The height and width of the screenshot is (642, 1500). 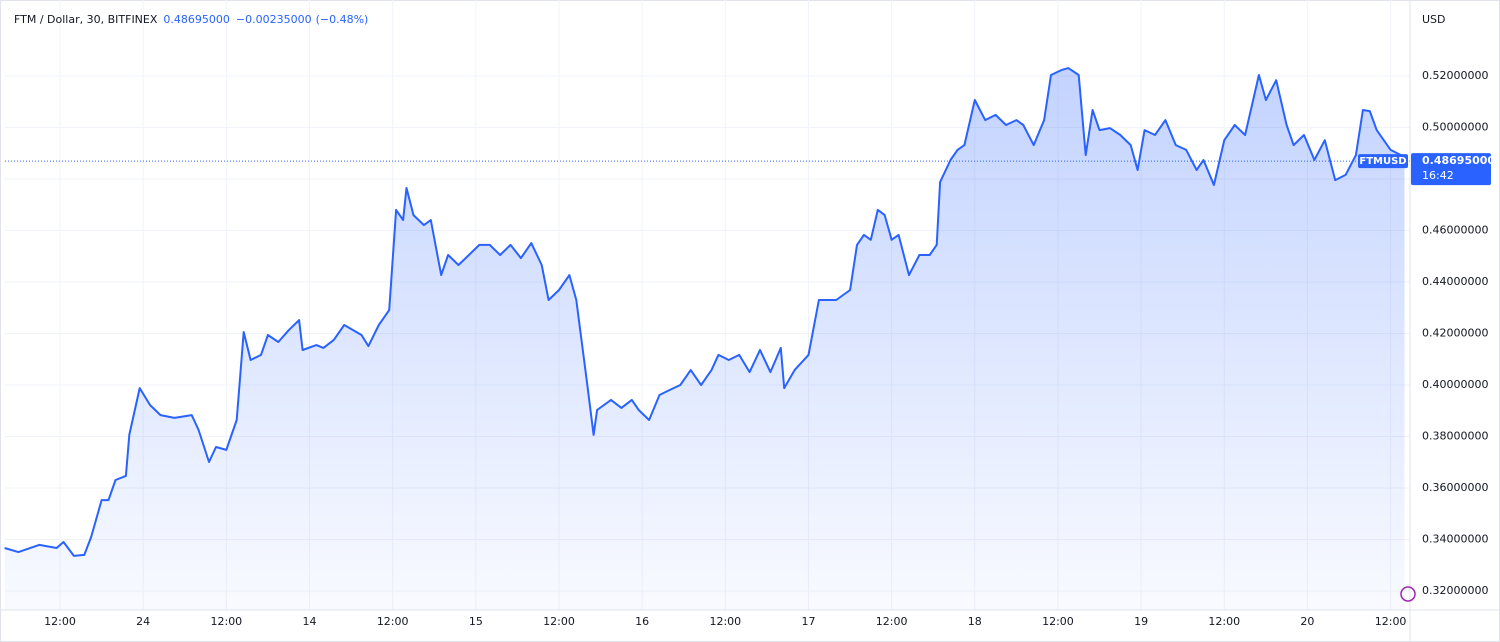 What do you see at coordinates (274, 19) in the screenshot?
I see `header-change: −0.00235000` at bounding box center [274, 19].